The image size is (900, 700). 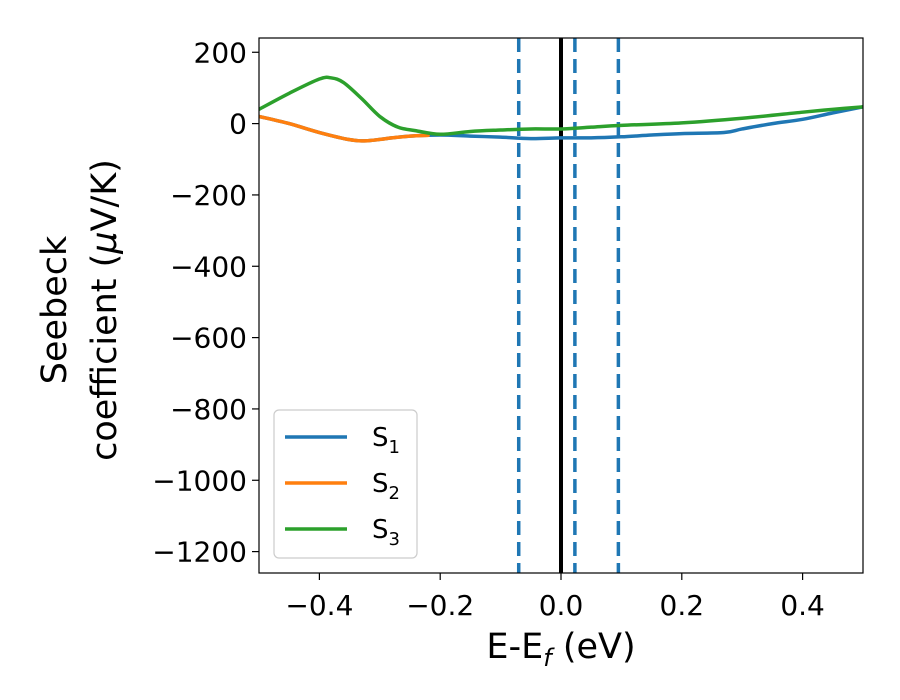 I want to click on x-tick-label: −0.2, so click(x=440, y=605).